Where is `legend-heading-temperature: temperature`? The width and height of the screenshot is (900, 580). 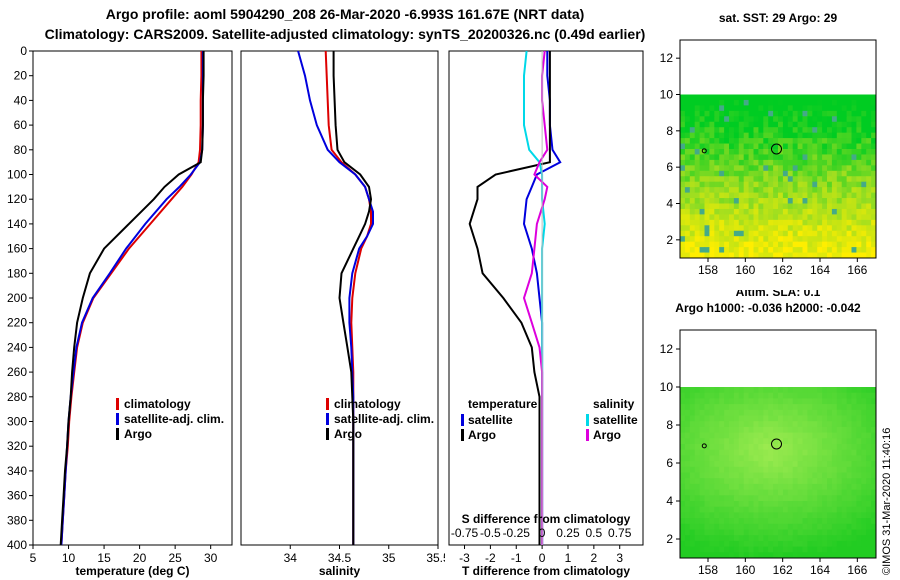
legend-heading-temperature: temperature is located at coordinates (503, 404).